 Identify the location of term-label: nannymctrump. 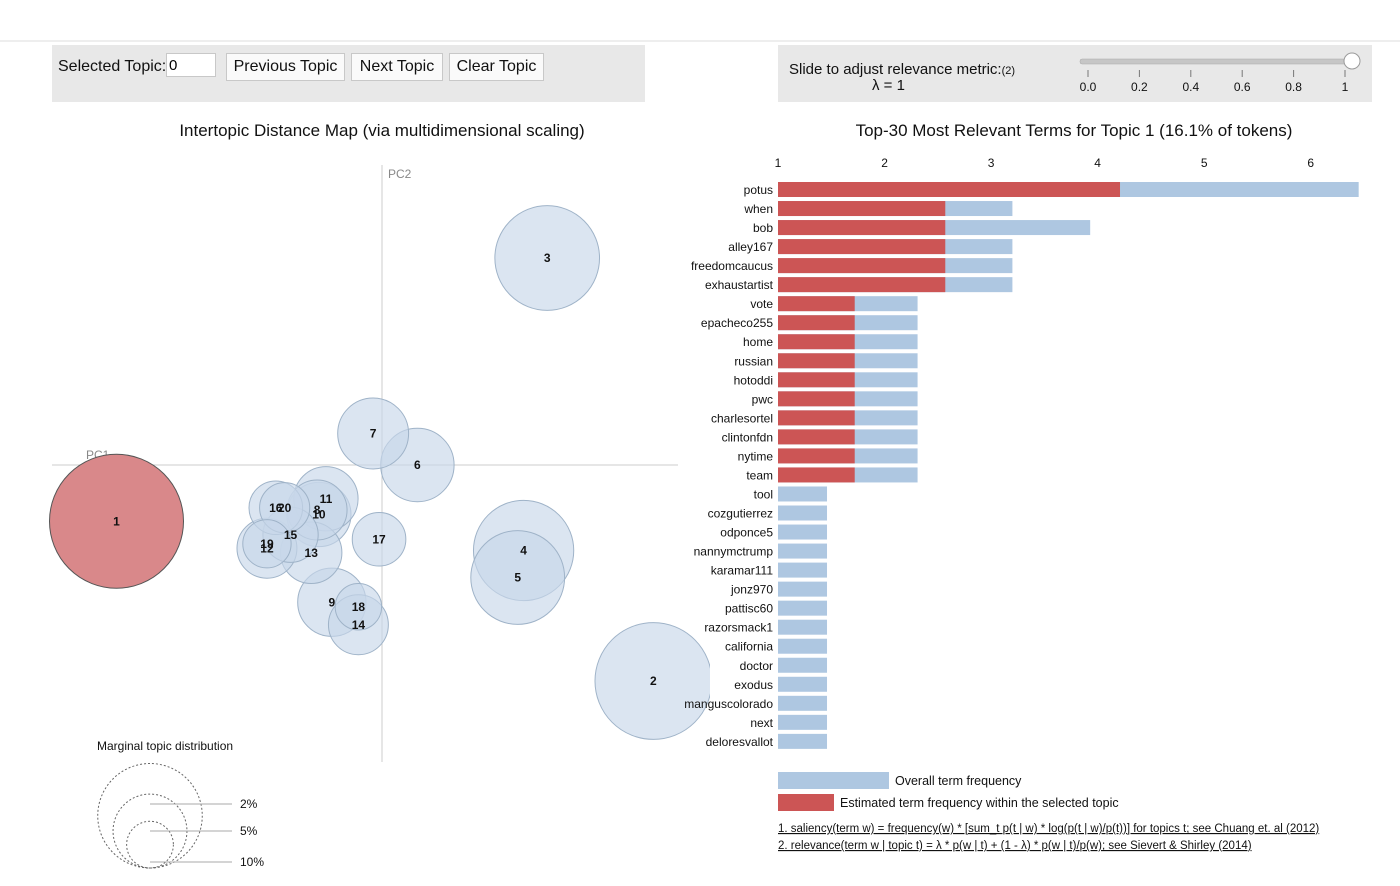
(734, 552).